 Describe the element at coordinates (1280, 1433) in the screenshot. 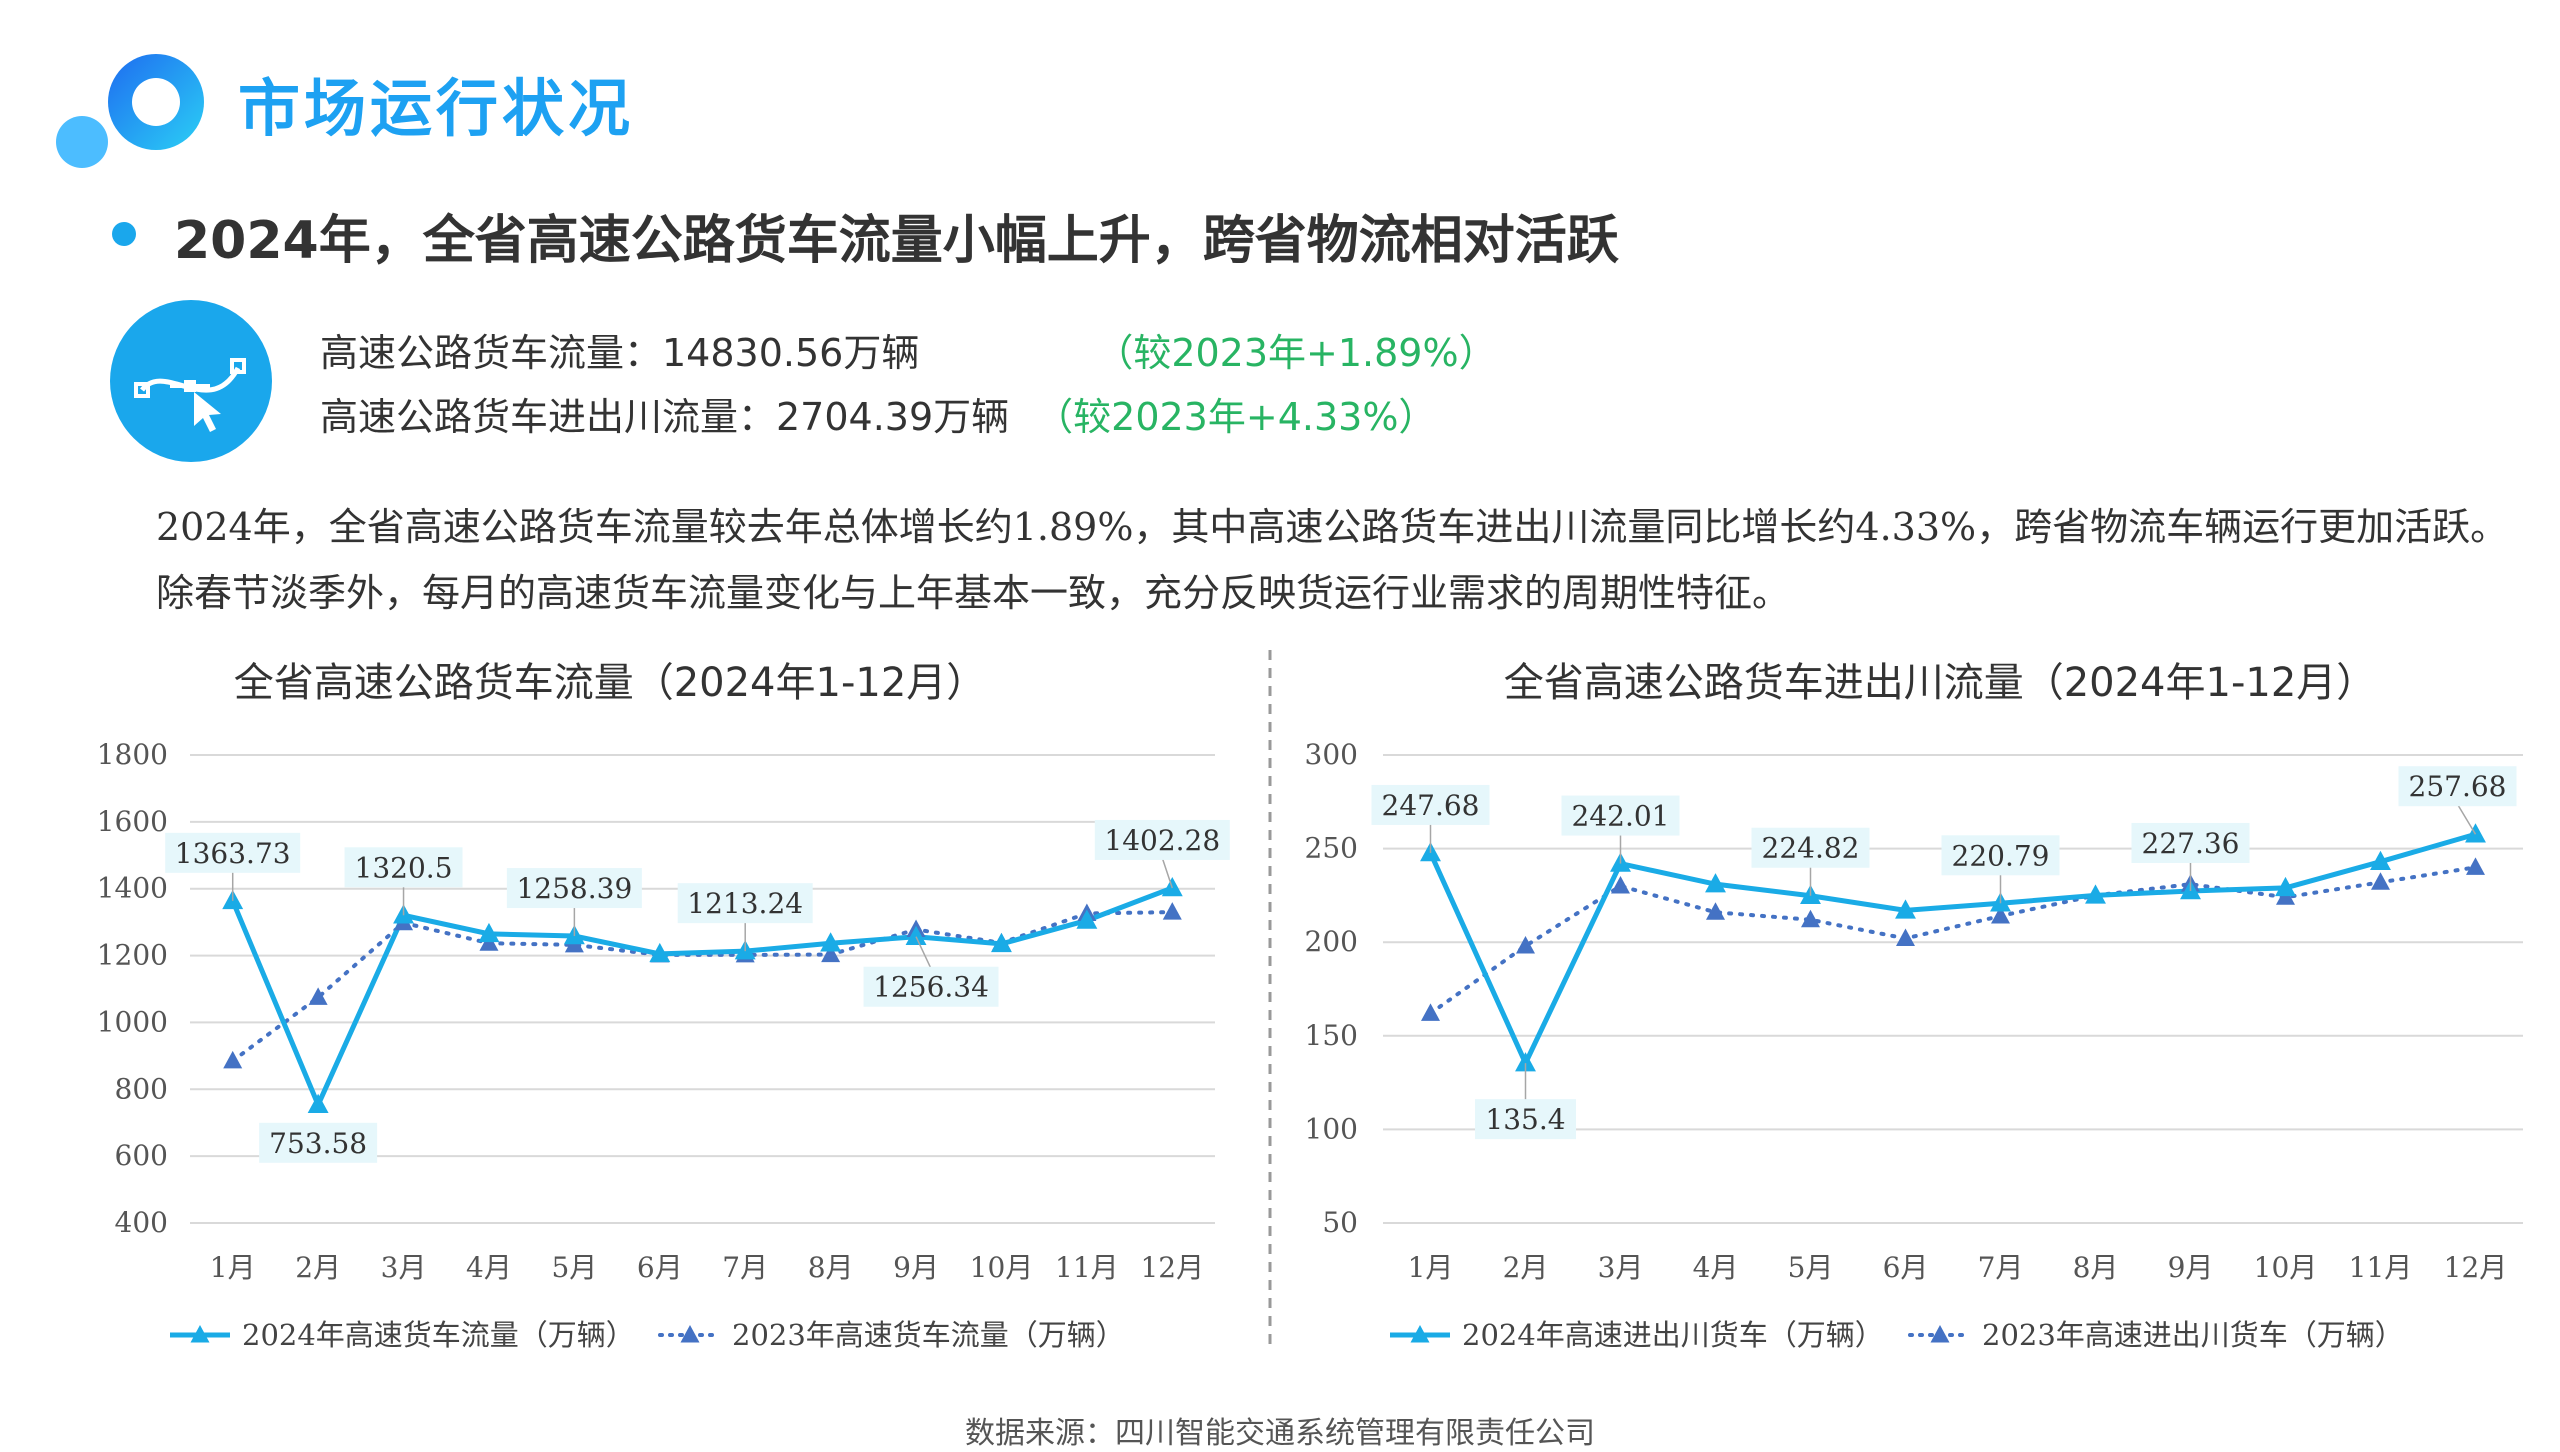

I see `data-source: 数据来源：四川智能交通系统管理有限责任公司` at that location.